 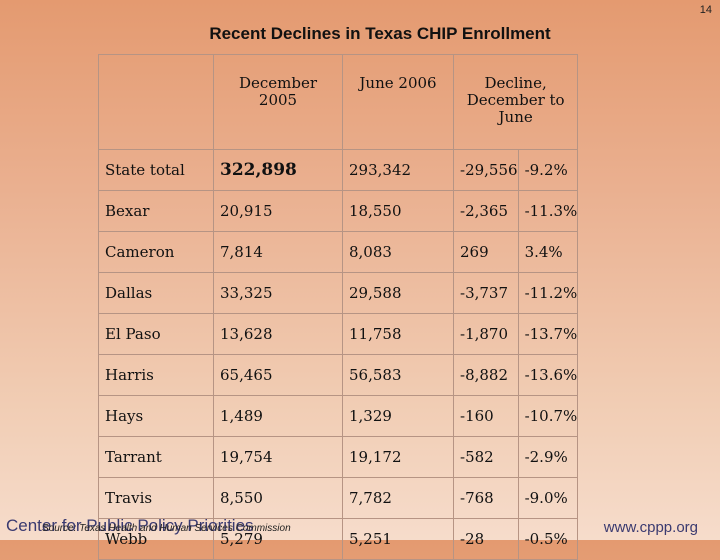 I want to click on december-value: 33,325, so click(x=278, y=293).